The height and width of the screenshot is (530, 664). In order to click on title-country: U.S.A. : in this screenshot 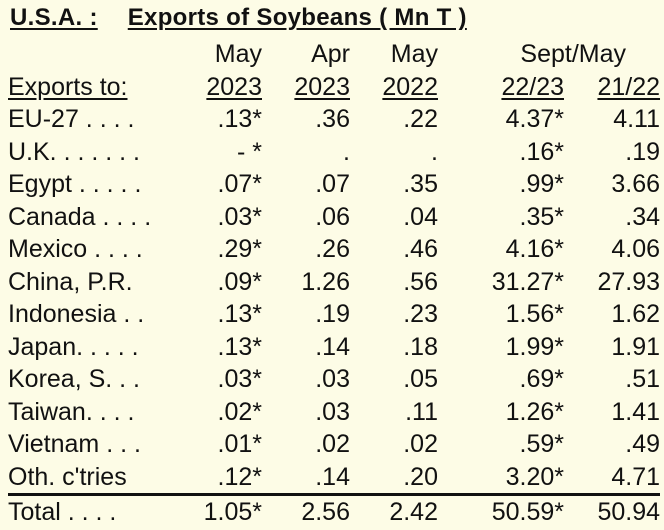, I will do `click(54, 17)`.